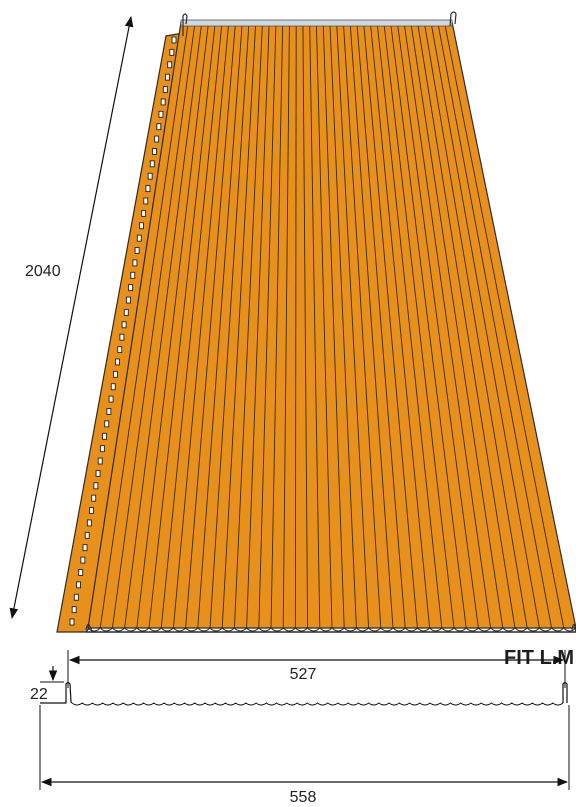 Image resolution: width=576 pixels, height=807 pixels. Describe the element at coordinates (303, 797) in the screenshot. I see `total-width-label: 558` at that location.